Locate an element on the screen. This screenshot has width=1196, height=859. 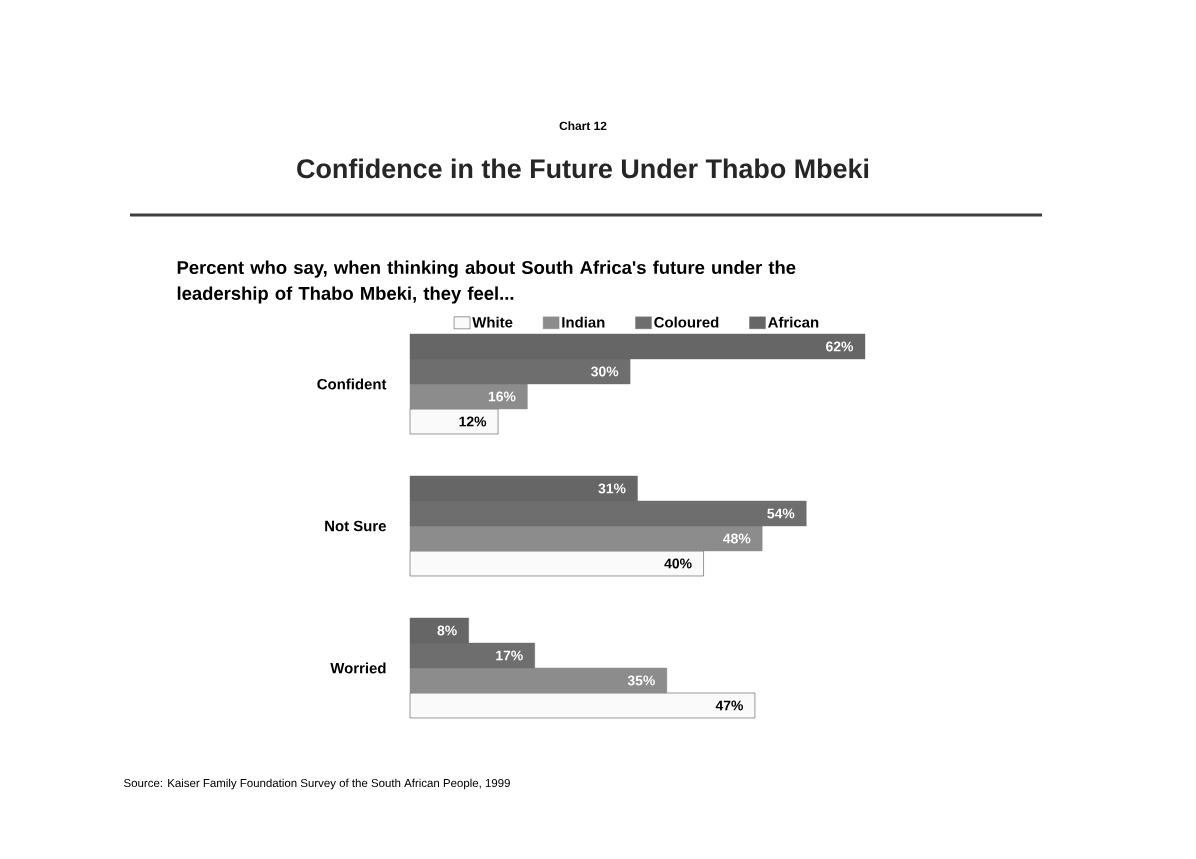
data-label: 31% is located at coordinates (612, 488).